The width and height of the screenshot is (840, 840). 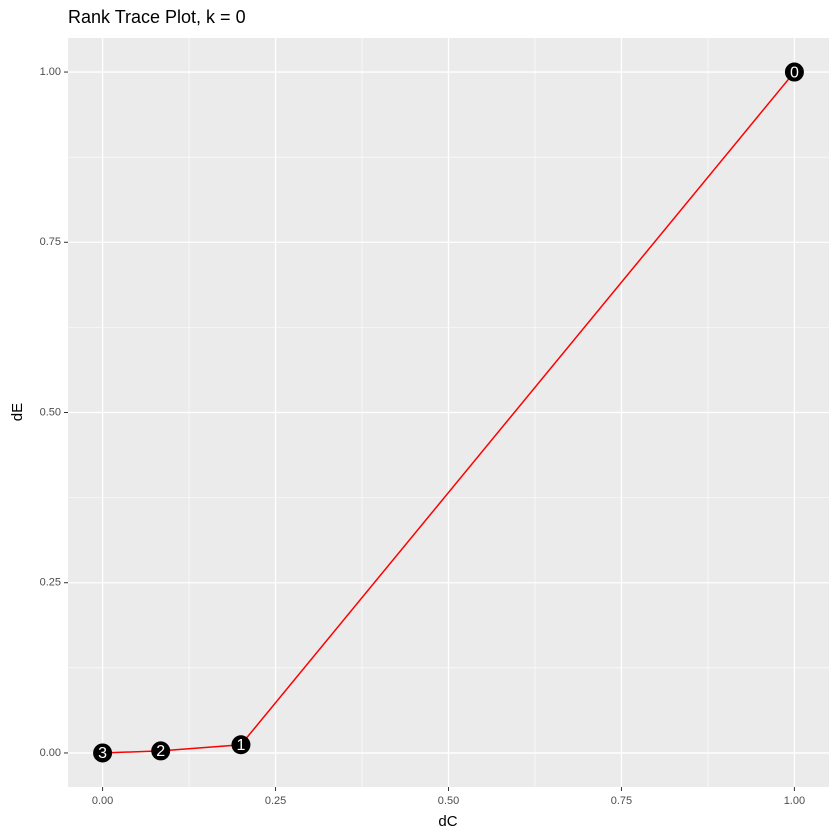 I want to click on y-tick-label: 1.00, so click(x=50, y=72).